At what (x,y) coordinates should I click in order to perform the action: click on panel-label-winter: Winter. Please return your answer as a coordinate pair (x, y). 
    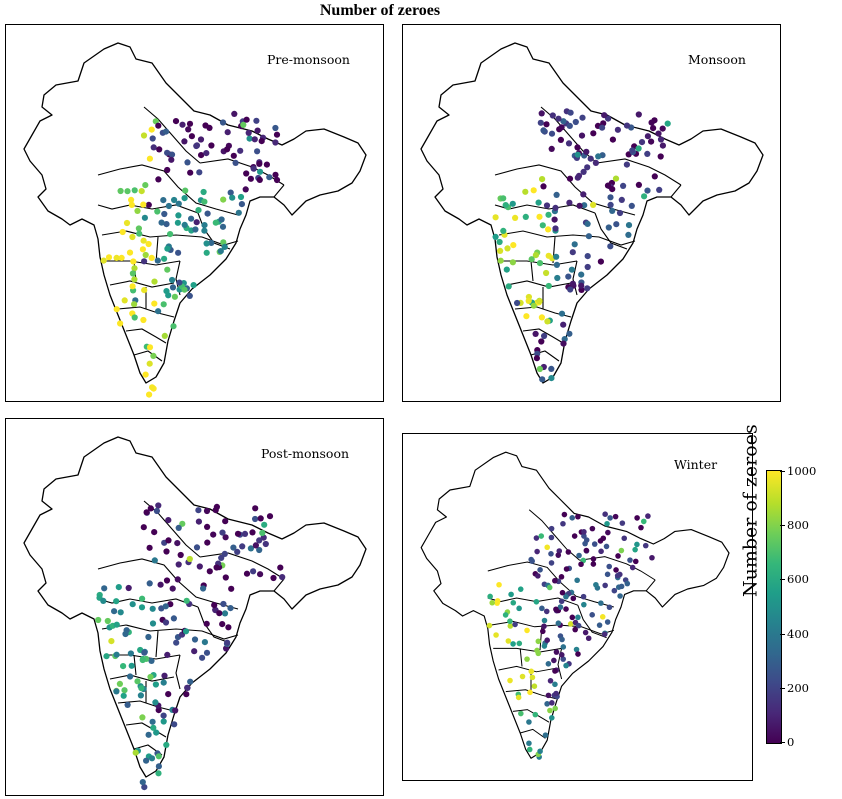
    Looking at the image, I should click on (696, 464).